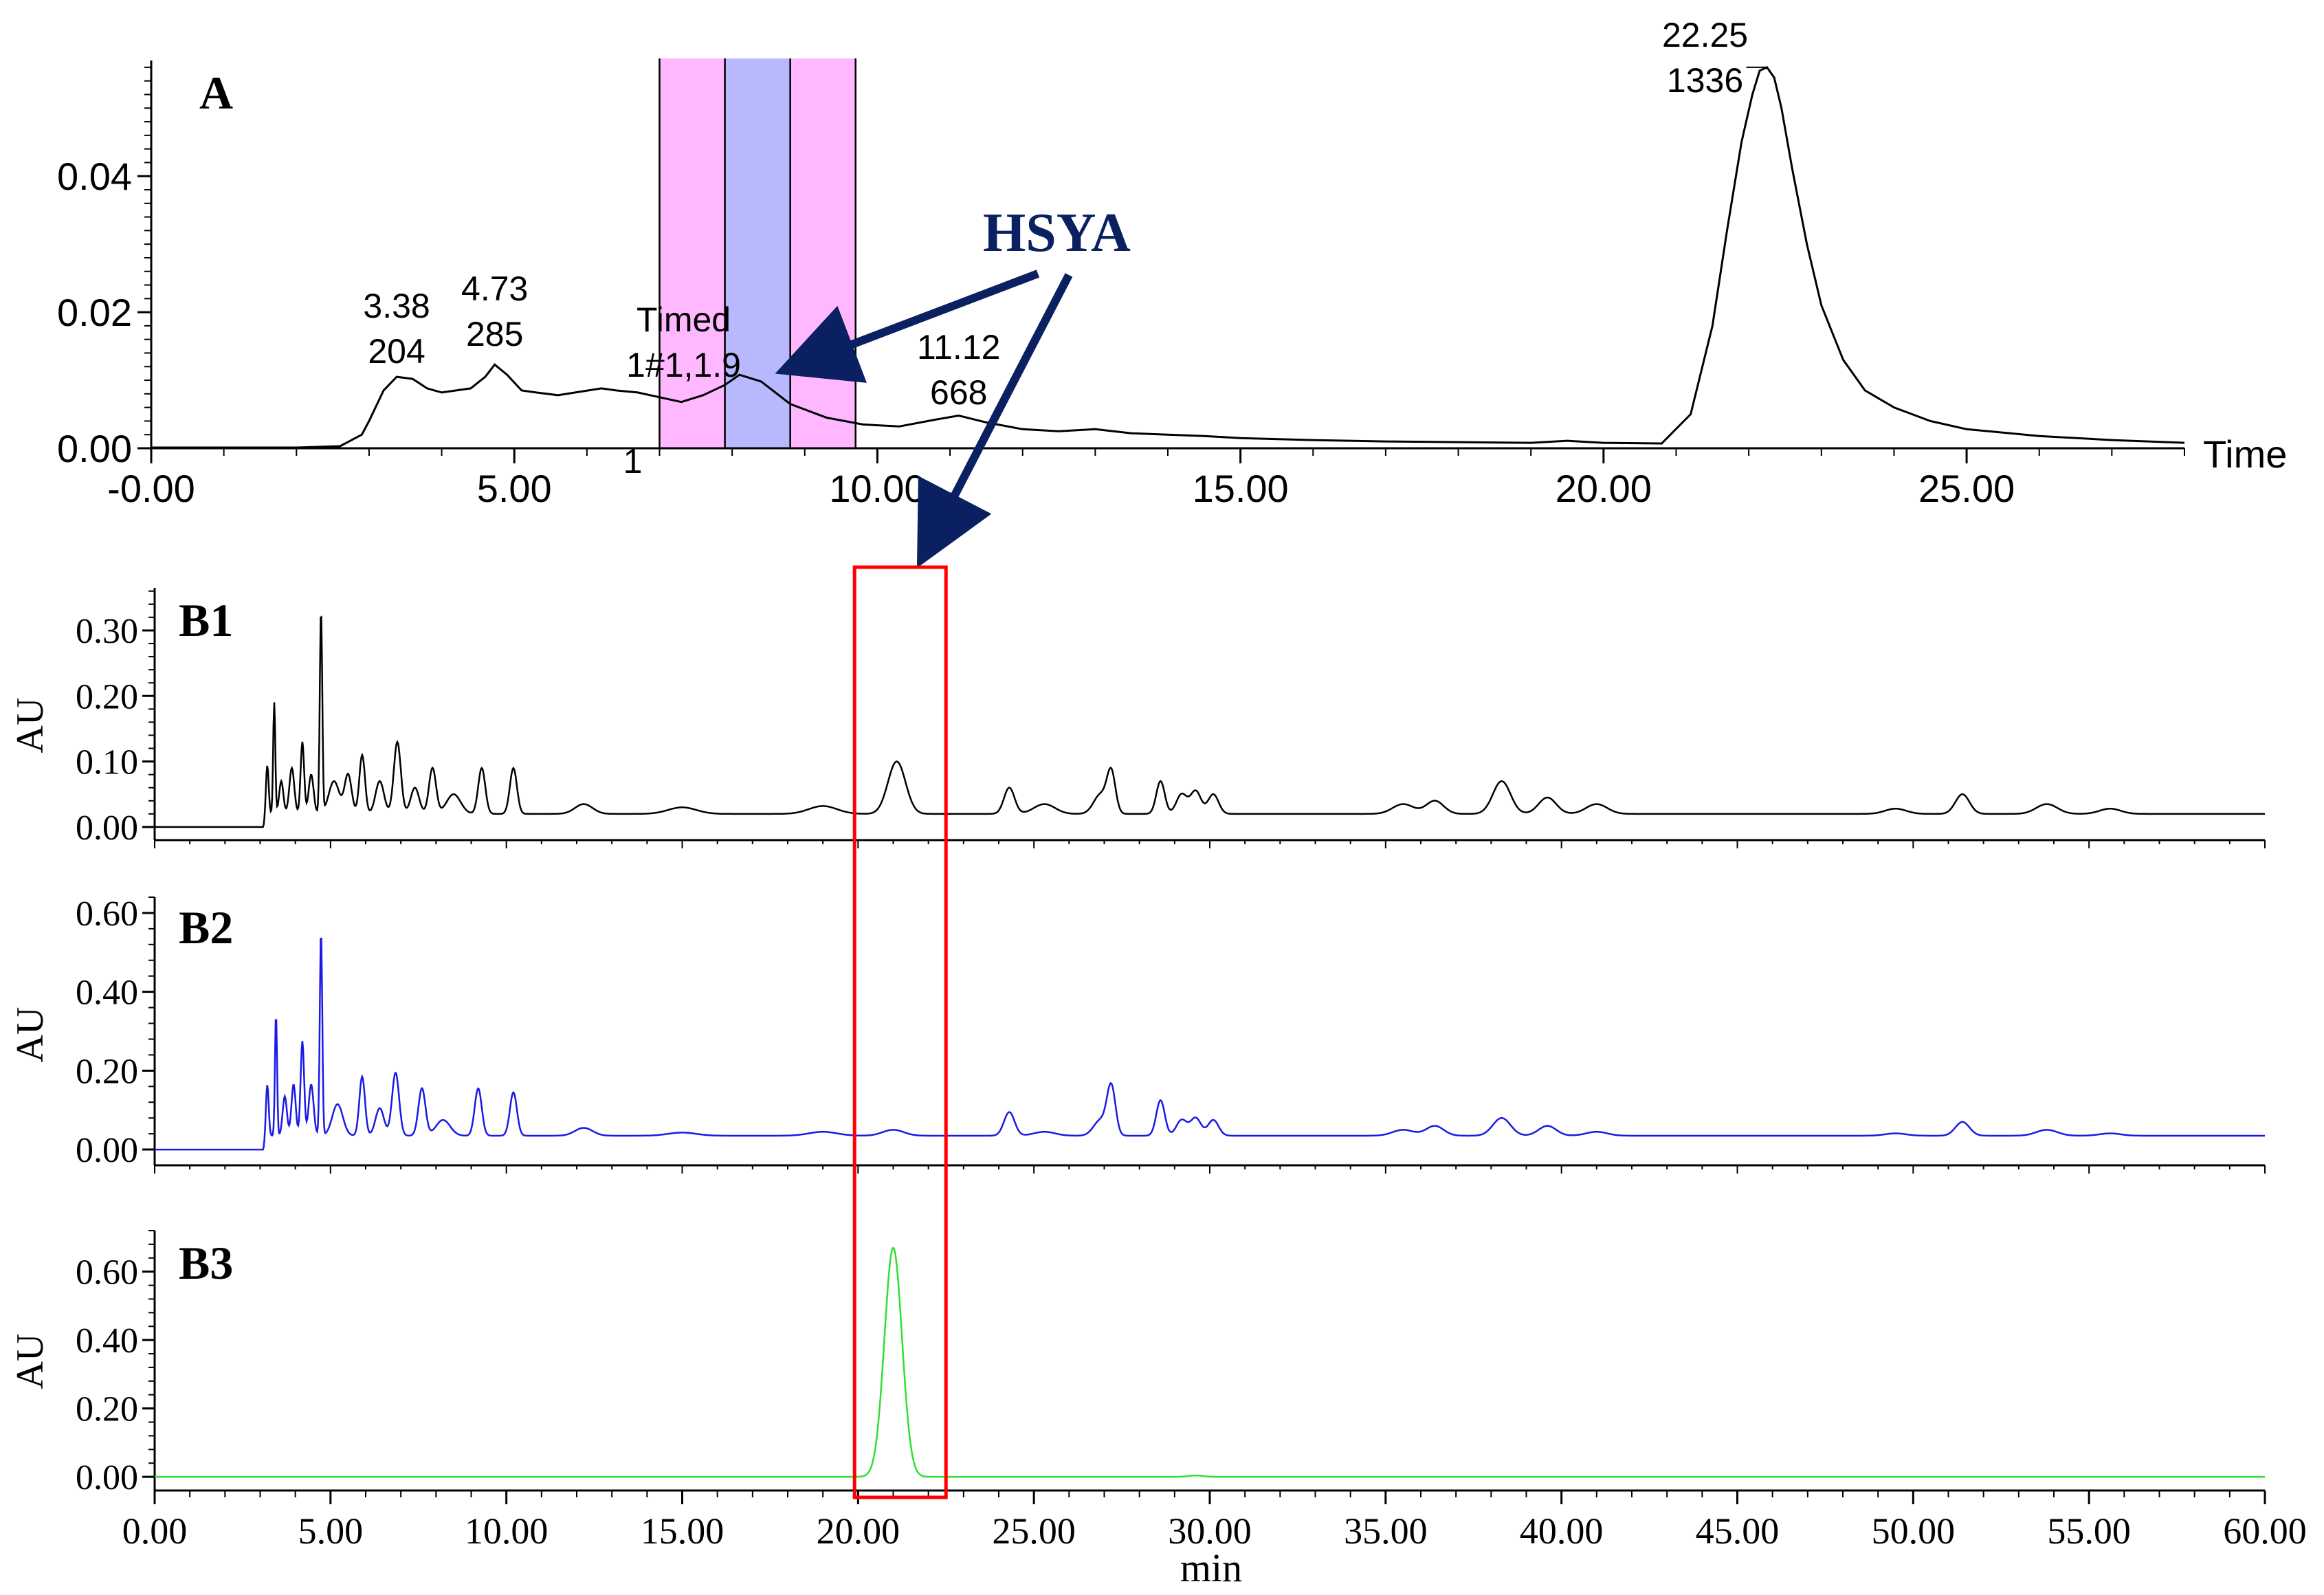  I want to click on b1-y-tick-label: 0.30, so click(107, 631).